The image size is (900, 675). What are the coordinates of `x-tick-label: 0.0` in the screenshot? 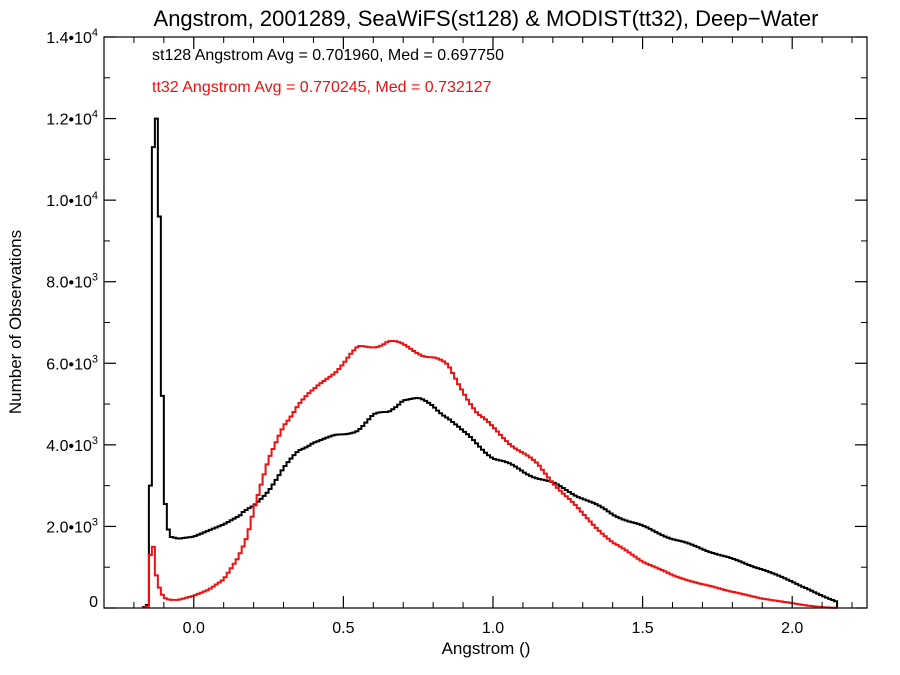 It's located at (194, 628).